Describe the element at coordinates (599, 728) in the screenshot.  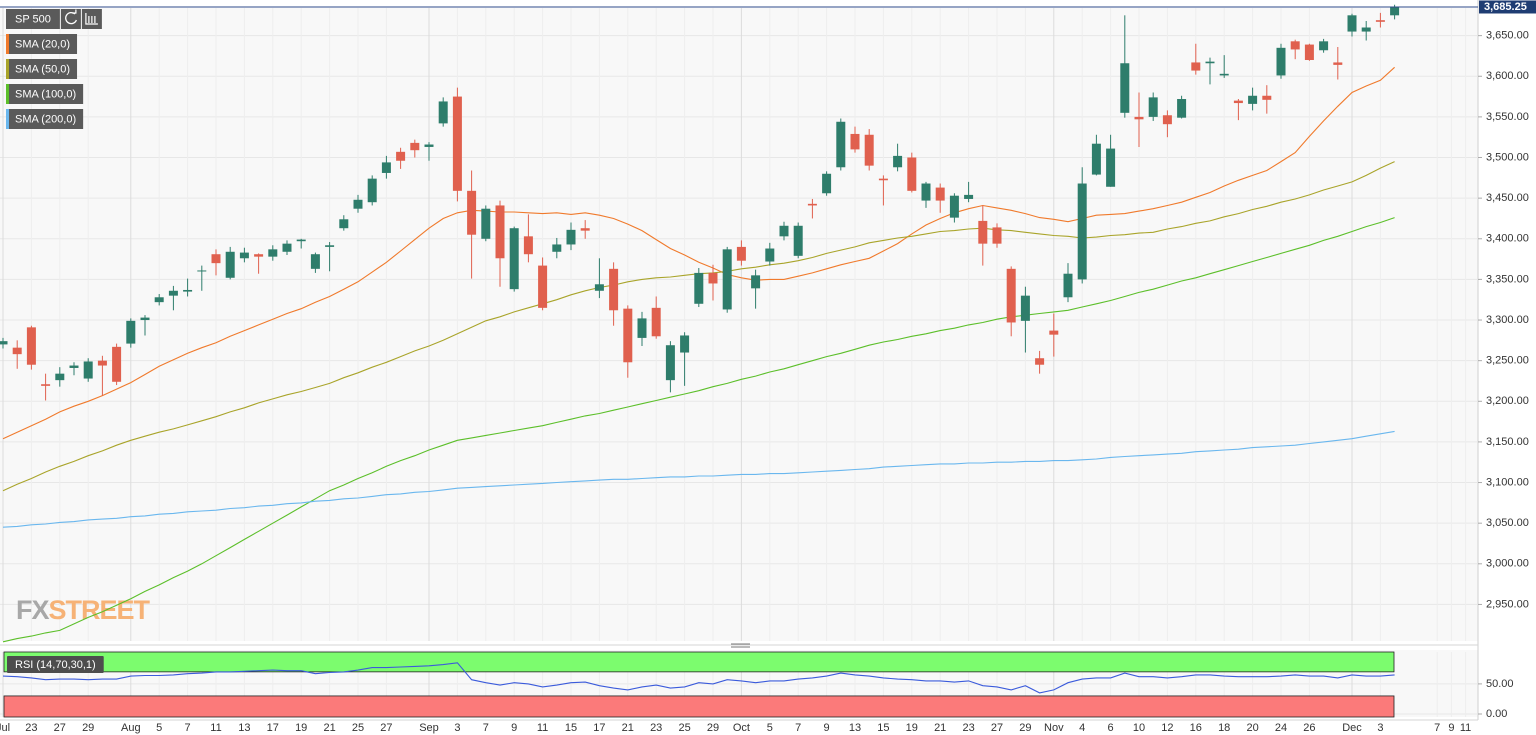
I see `x-tick-label: 17` at that location.